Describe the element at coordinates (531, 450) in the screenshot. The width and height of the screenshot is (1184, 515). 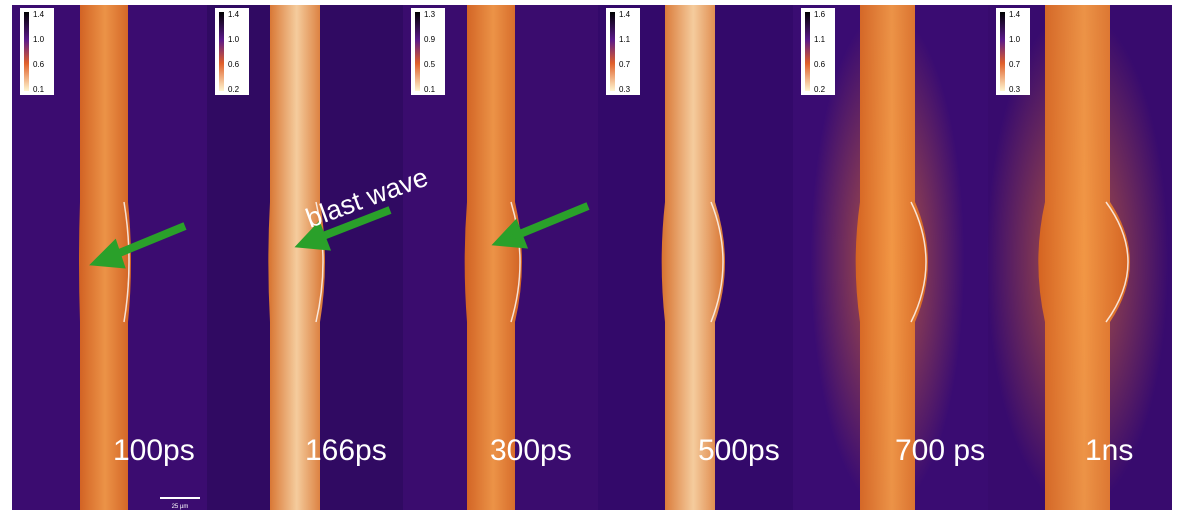
I see `time-label: 300ps` at that location.